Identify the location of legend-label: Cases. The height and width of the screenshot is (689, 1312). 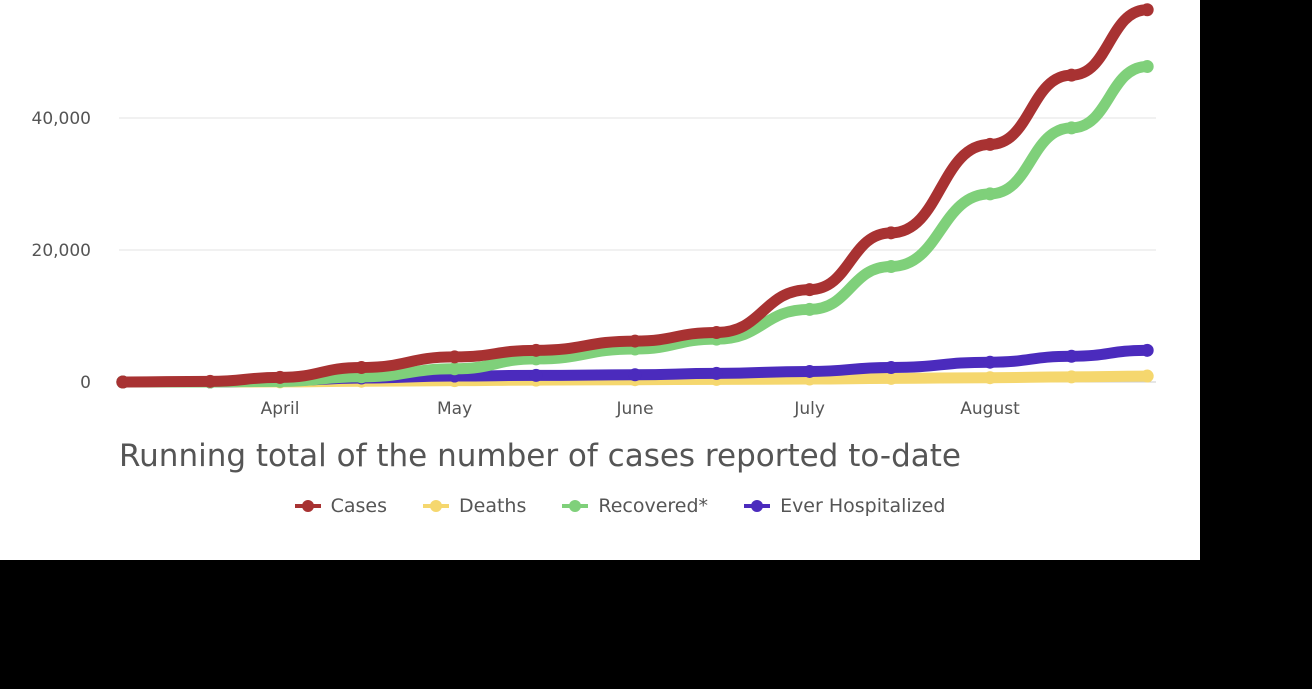
(359, 506).